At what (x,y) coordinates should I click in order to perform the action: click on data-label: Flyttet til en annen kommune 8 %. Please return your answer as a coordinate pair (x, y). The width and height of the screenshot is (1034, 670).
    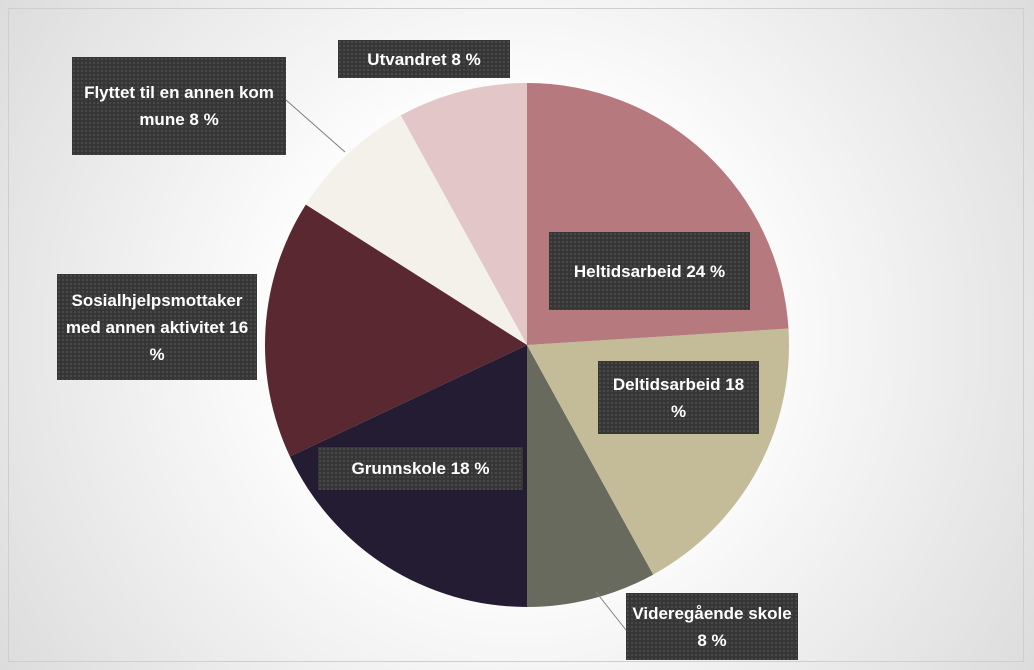
    Looking at the image, I should click on (179, 106).